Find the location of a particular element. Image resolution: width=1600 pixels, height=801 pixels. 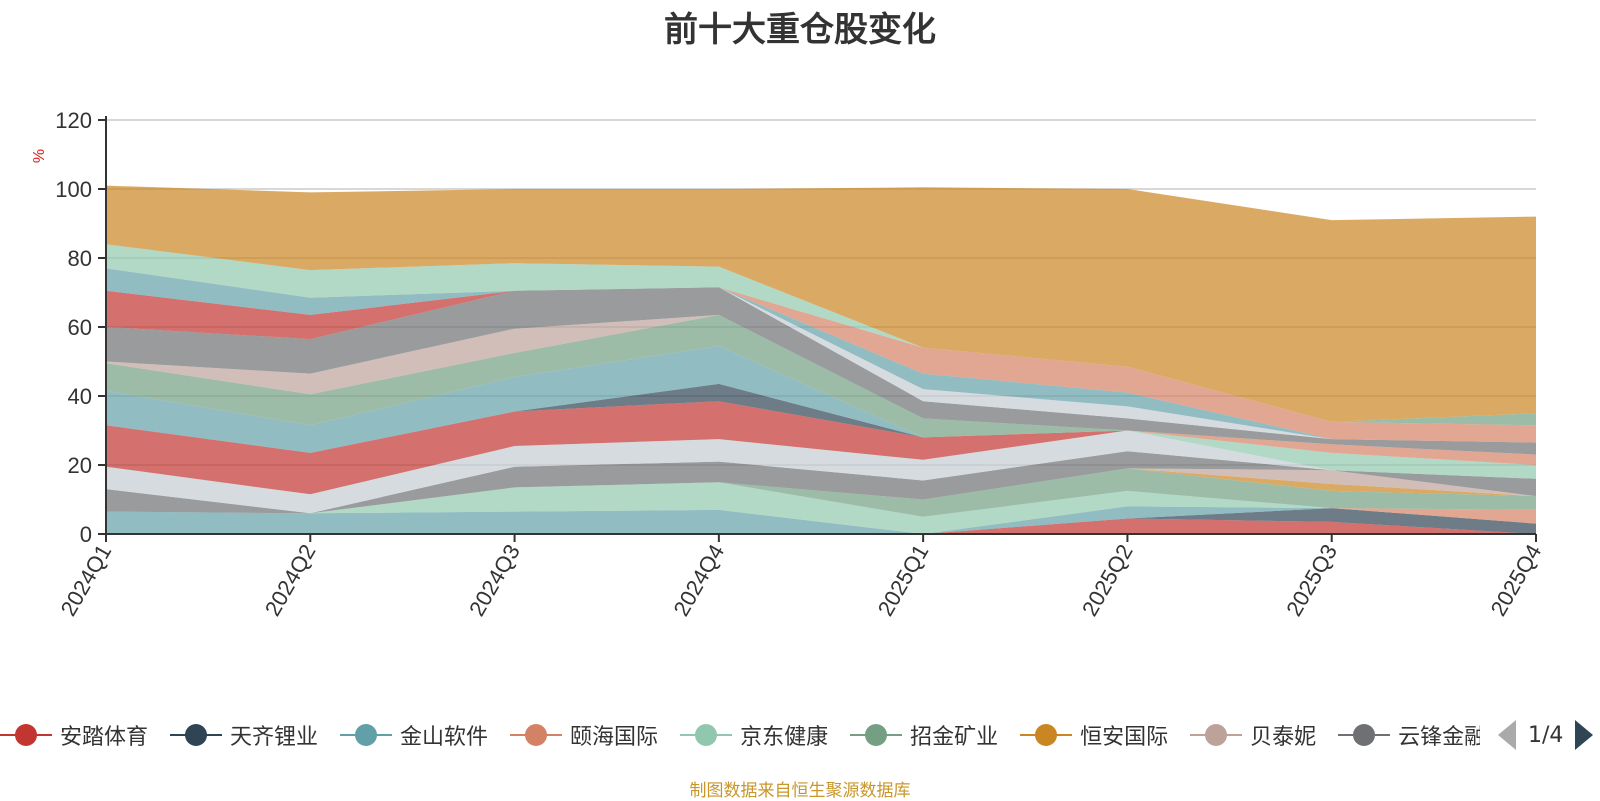

legend-label: 京东健康 is located at coordinates (784, 737).